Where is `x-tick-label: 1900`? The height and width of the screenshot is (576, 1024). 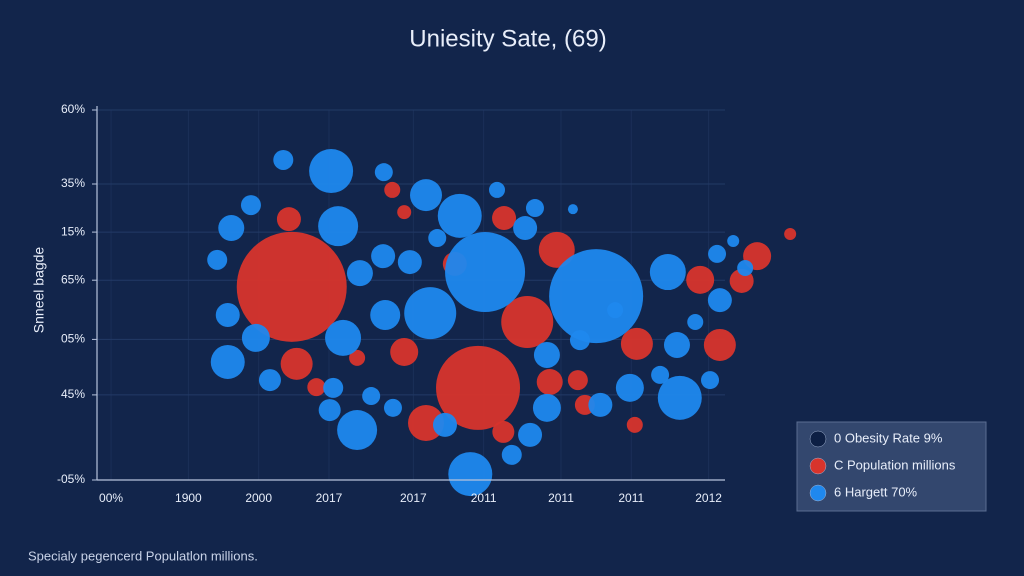 x-tick-label: 1900 is located at coordinates (188, 498).